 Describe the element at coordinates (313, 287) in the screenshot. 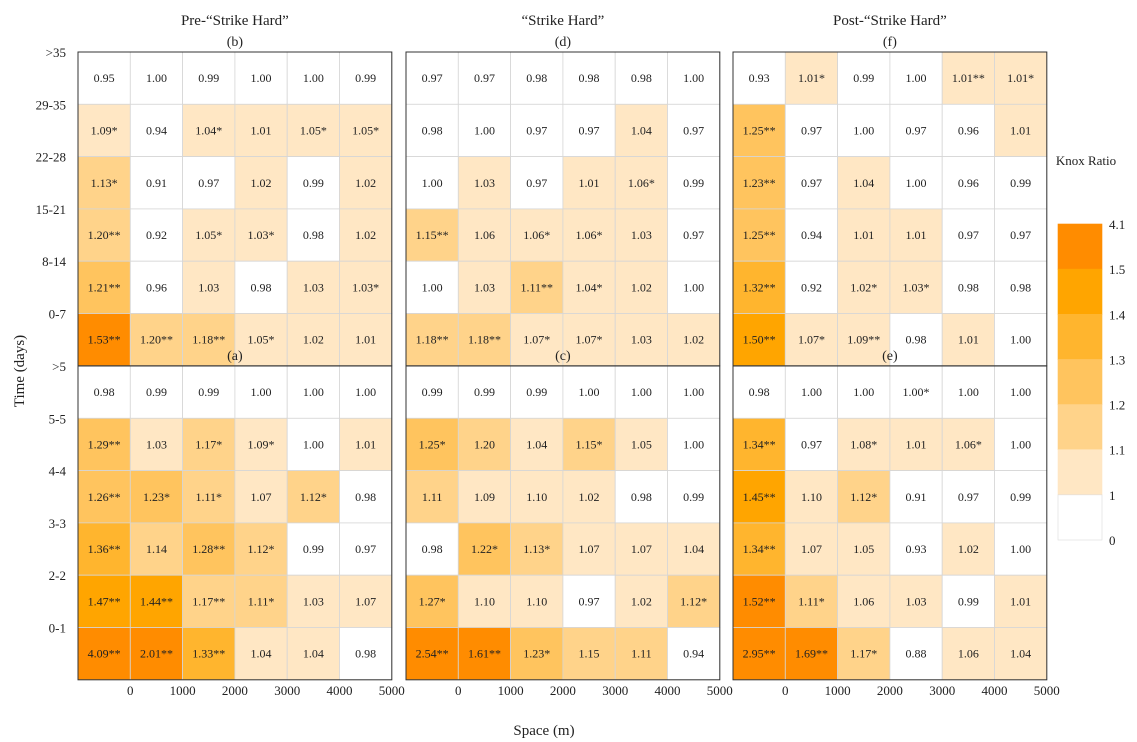

I see `cell-value-label: 1.03` at that location.